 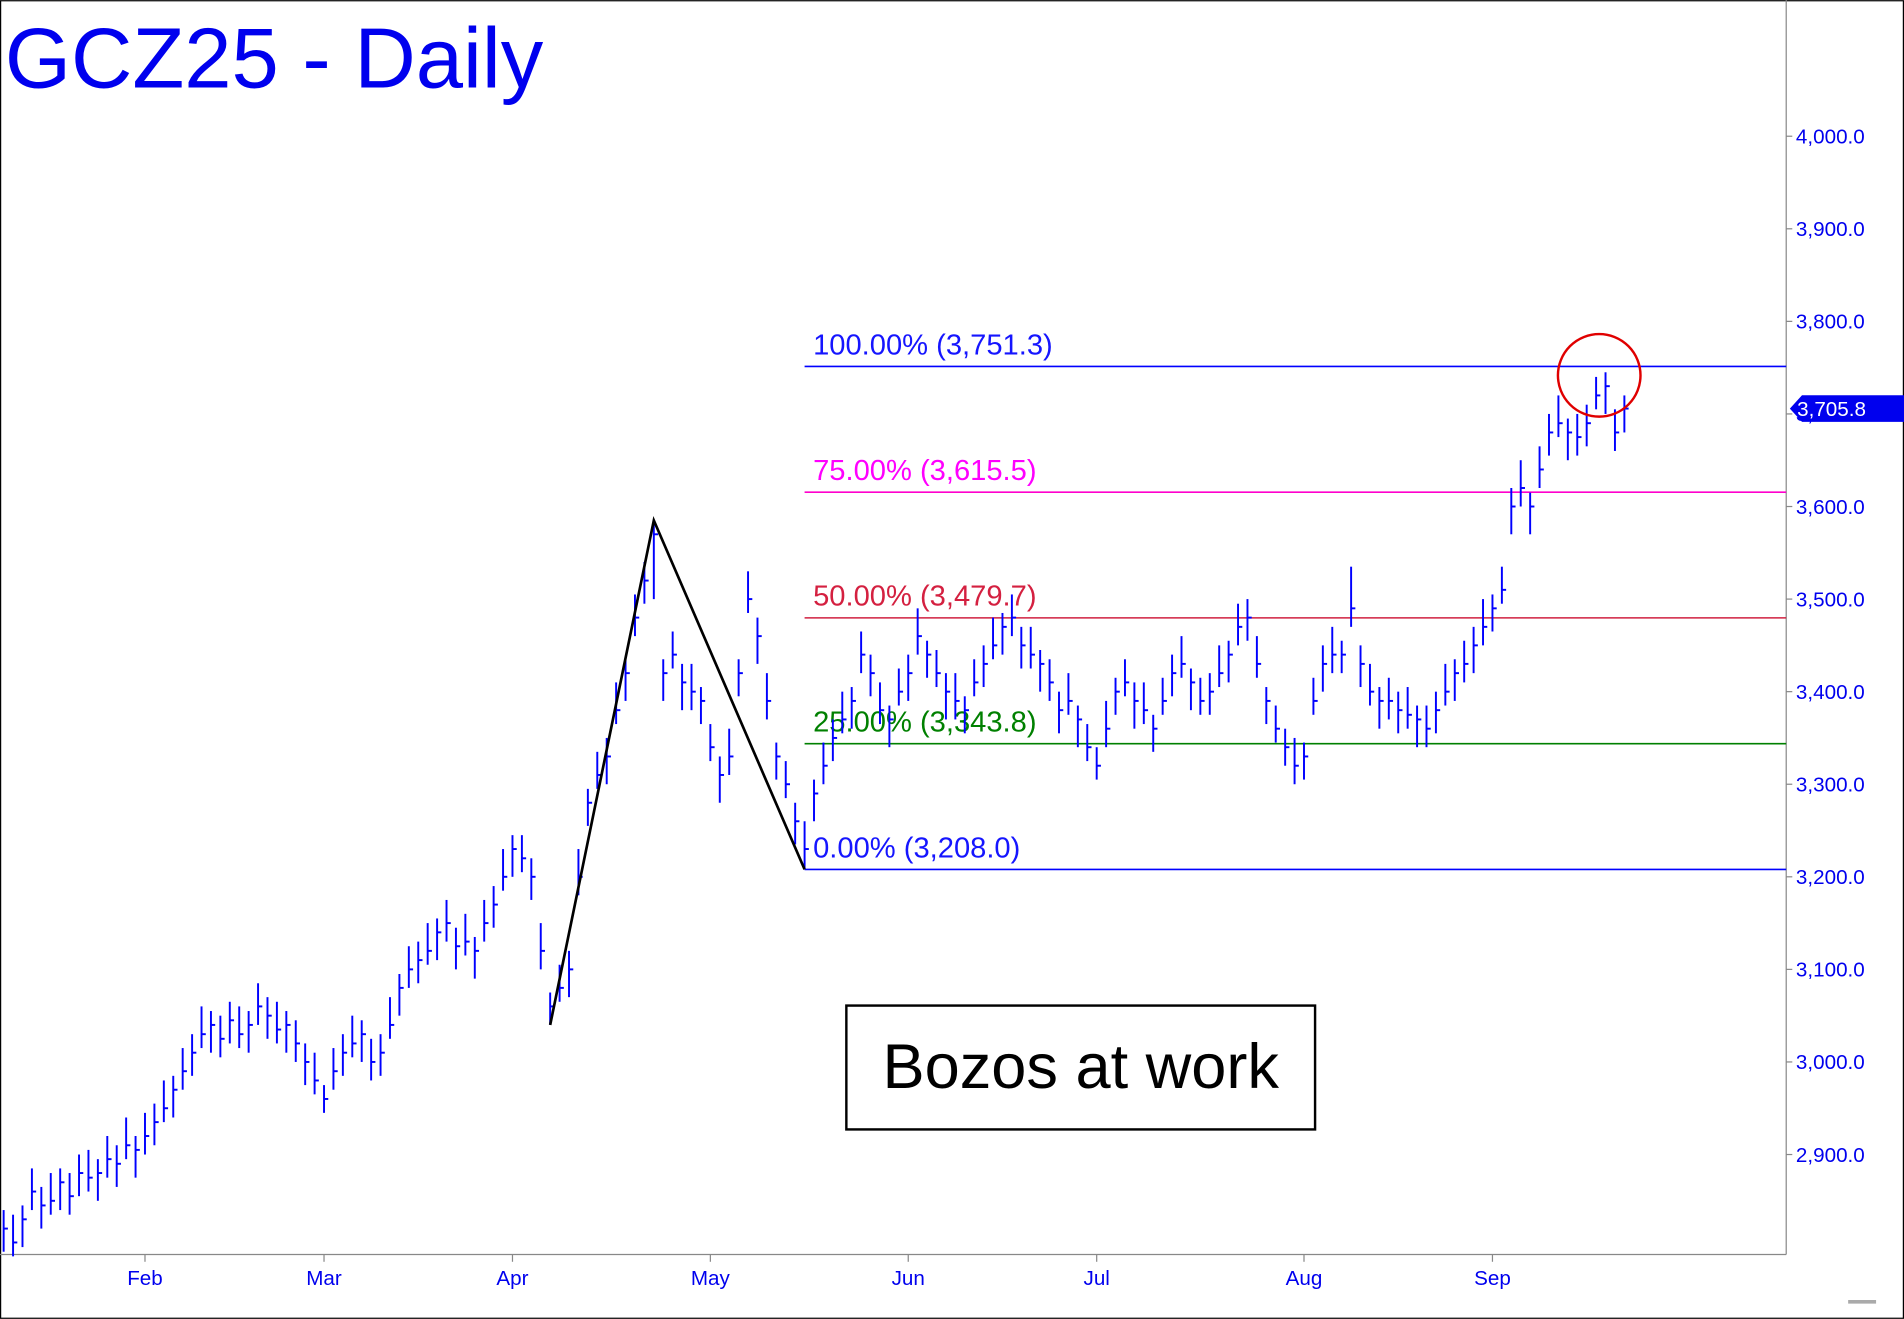 What do you see at coordinates (1304, 1278) in the screenshot?
I see `x-tick-label: Aug` at bounding box center [1304, 1278].